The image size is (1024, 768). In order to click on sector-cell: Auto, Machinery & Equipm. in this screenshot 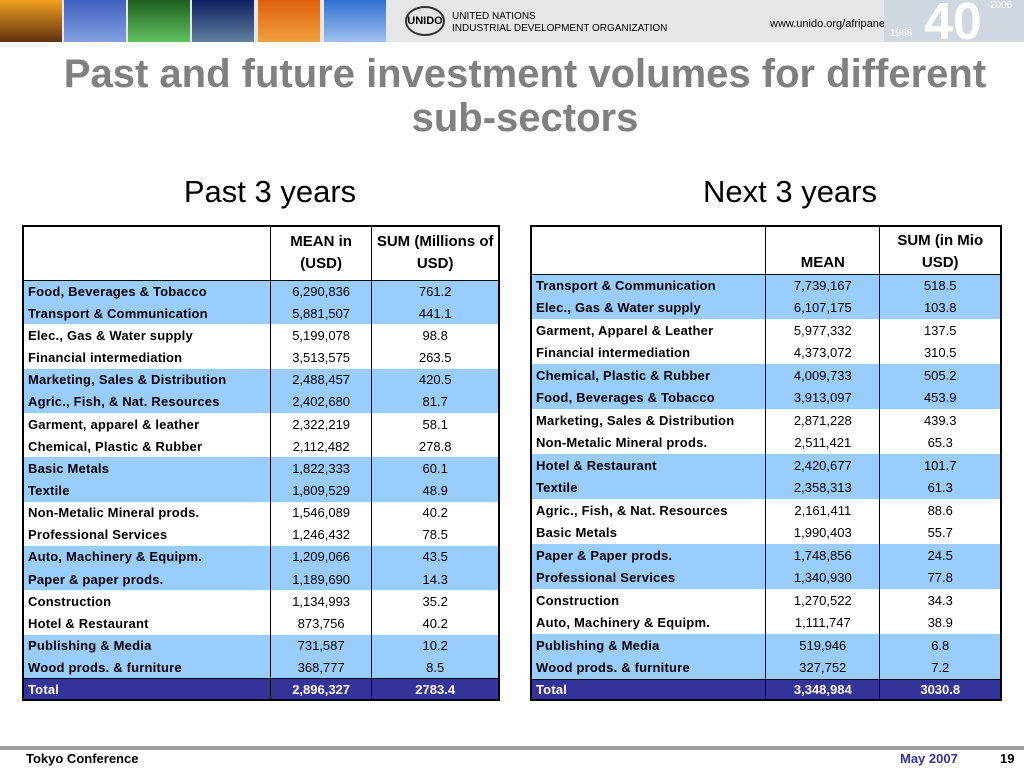, I will do `click(147, 557)`.